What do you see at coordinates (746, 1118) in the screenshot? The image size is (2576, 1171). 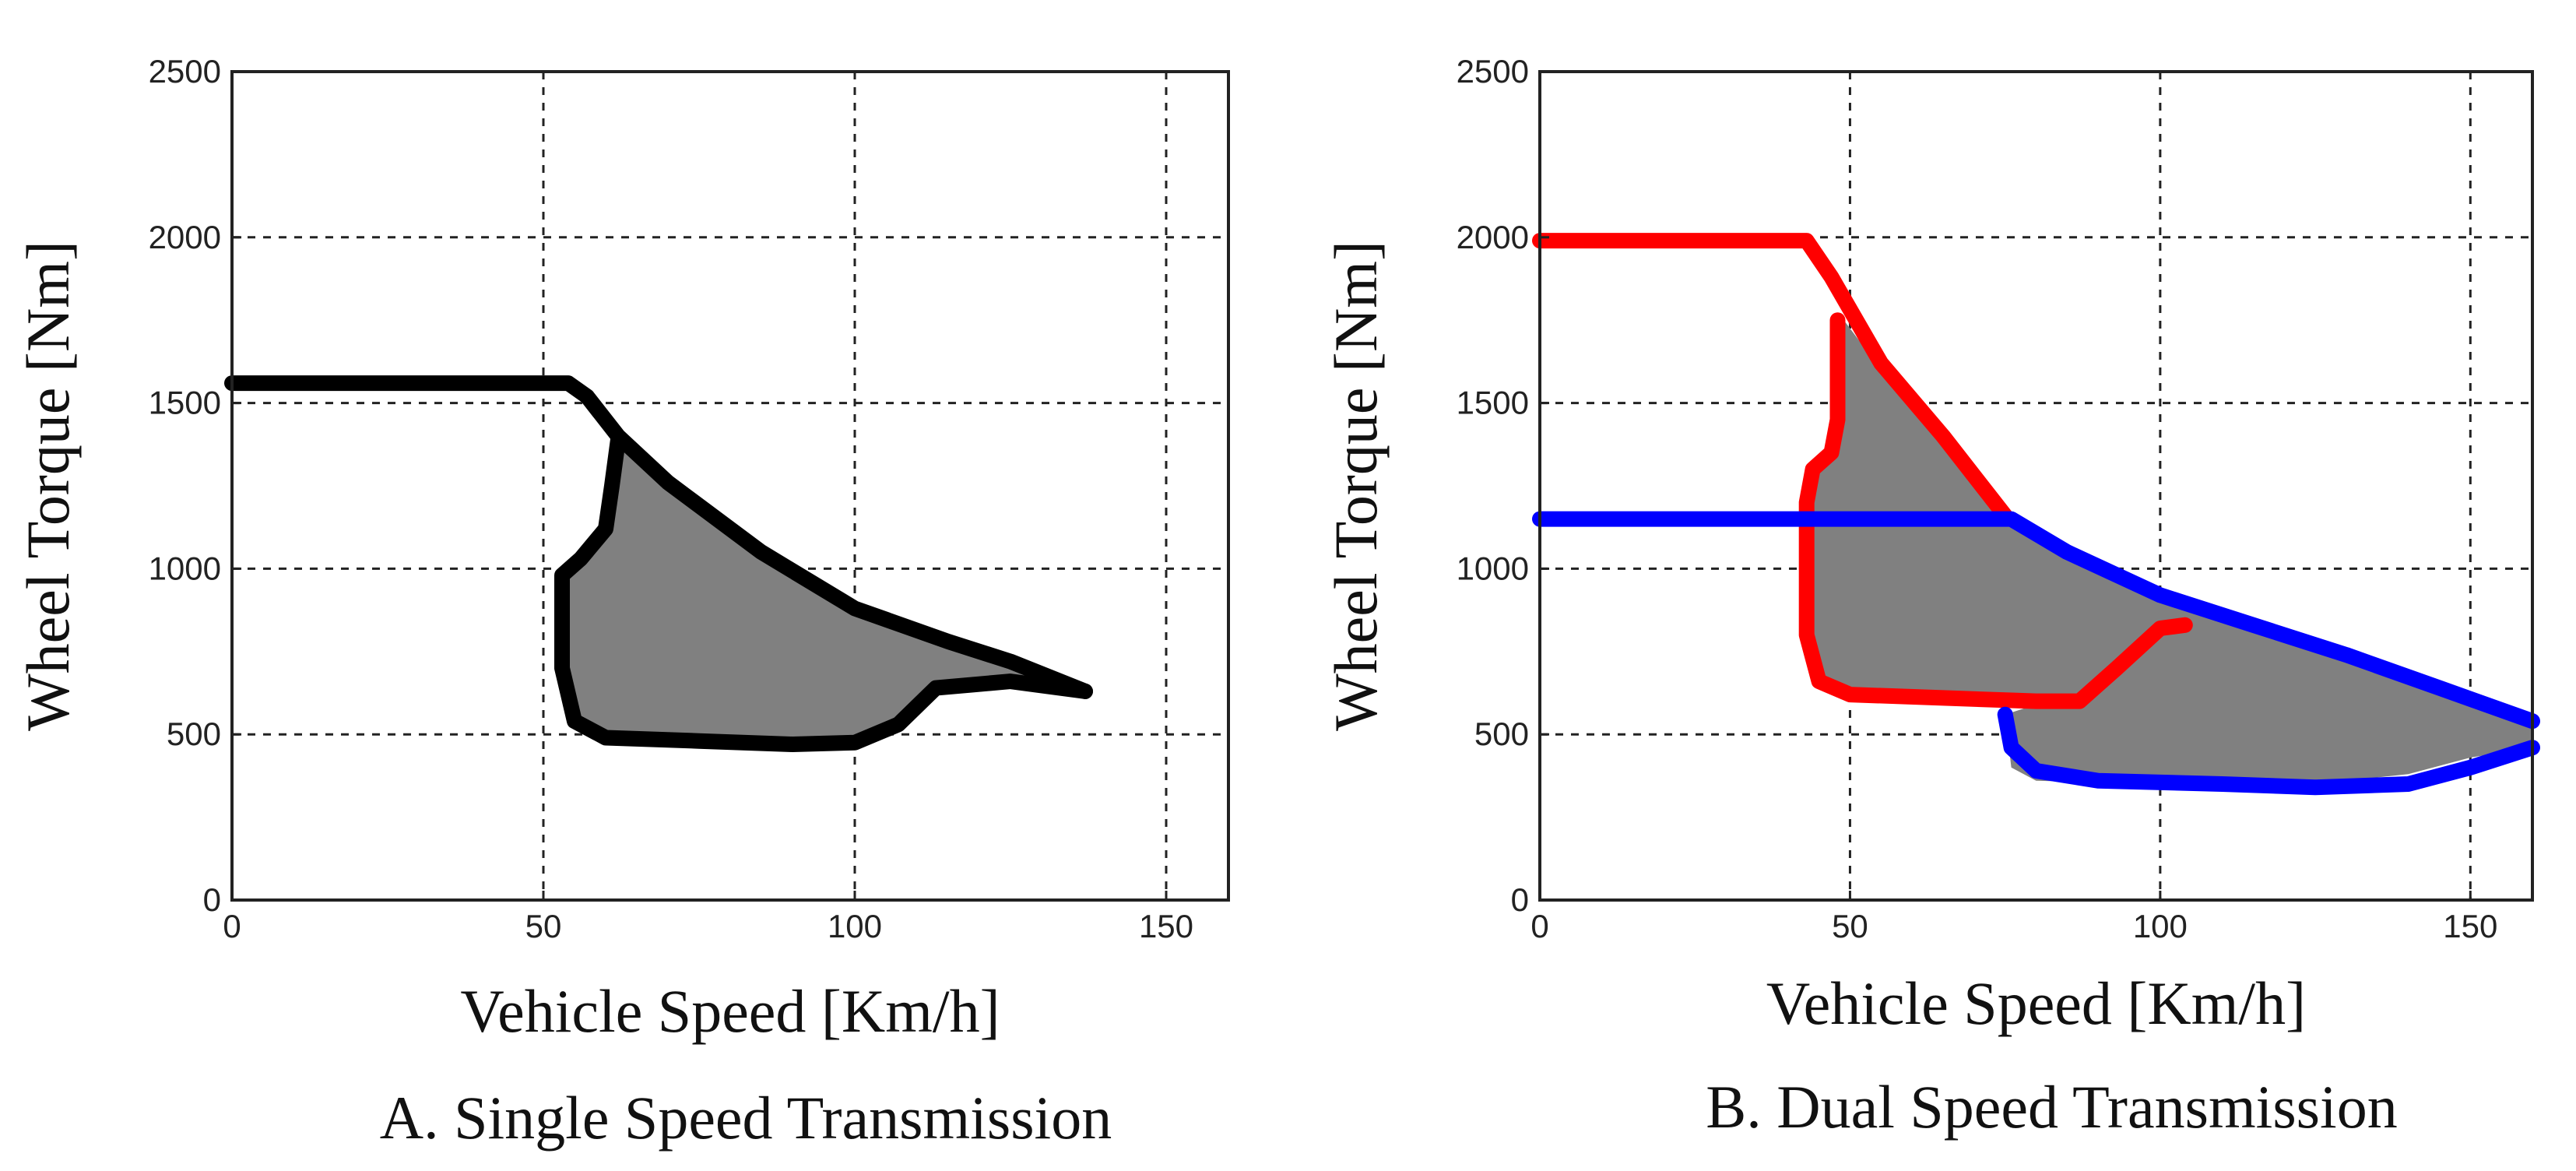 I see `panel-caption: A. Single Speed Transmission` at bounding box center [746, 1118].